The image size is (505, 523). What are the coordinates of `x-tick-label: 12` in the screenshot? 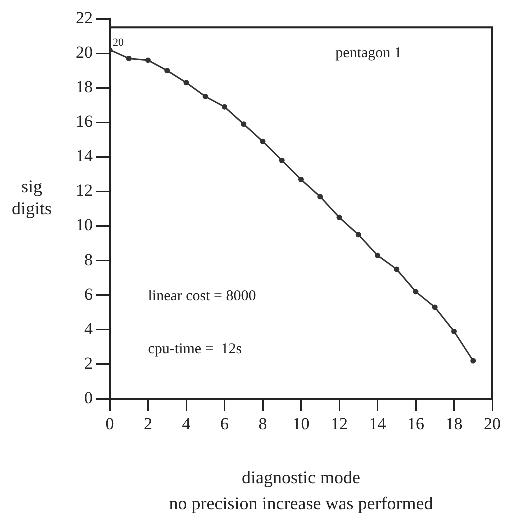 It's located at (339, 424).